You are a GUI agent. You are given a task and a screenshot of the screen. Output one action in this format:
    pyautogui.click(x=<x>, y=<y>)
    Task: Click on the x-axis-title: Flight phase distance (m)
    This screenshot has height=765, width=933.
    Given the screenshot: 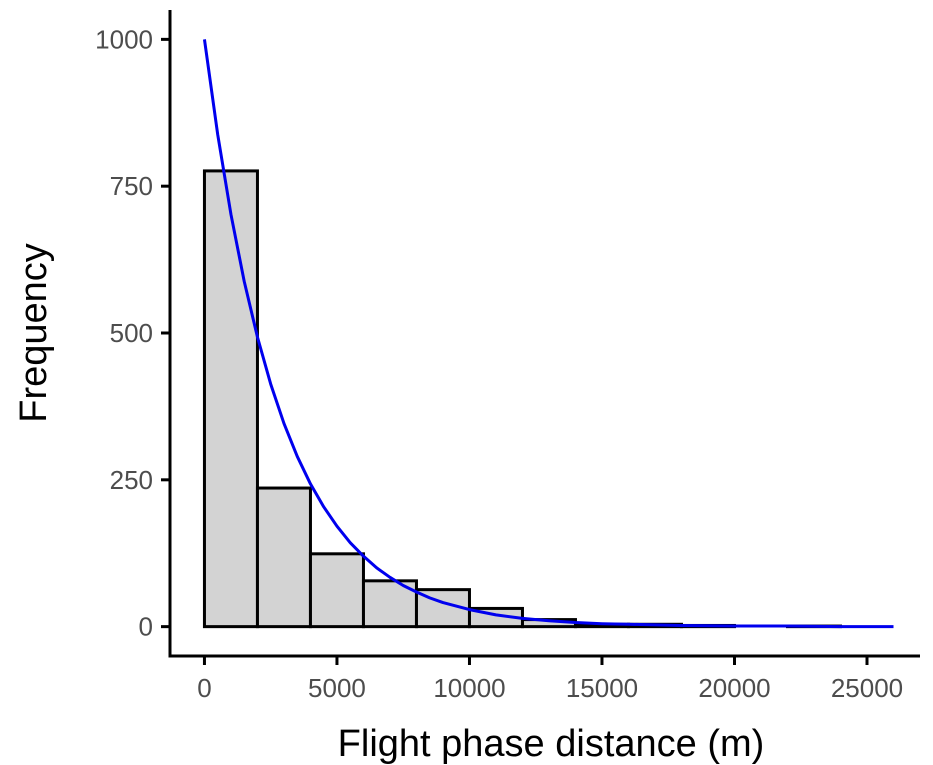 What is the action you would take?
    pyautogui.click(x=551, y=744)
    